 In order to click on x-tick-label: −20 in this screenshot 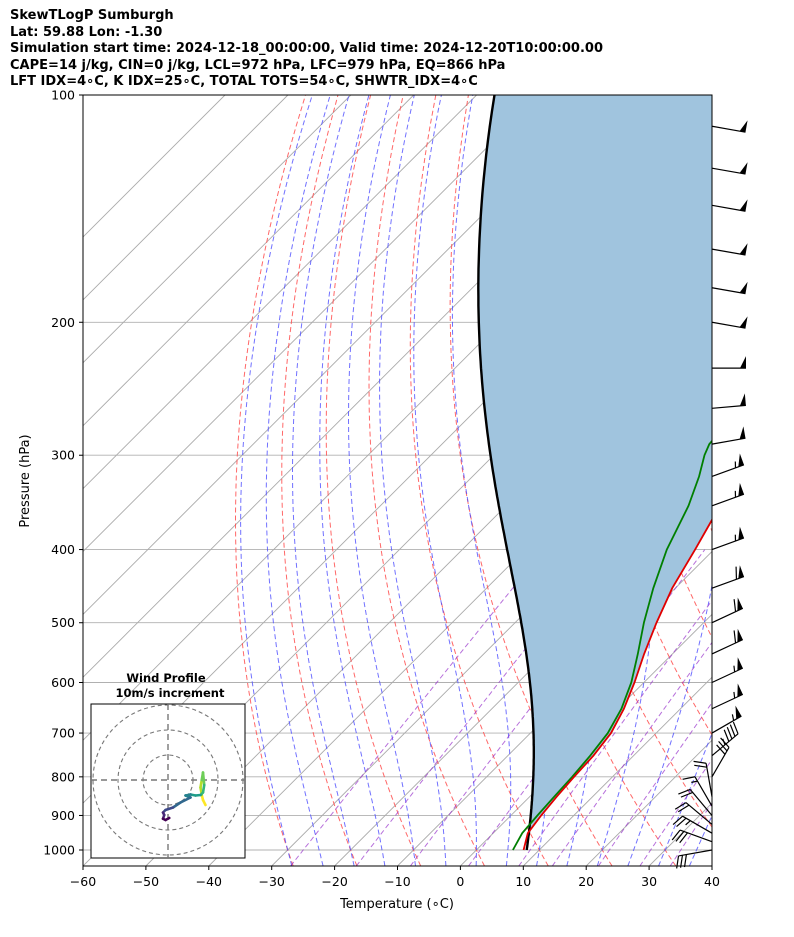, I will do `click(334, 881)`.